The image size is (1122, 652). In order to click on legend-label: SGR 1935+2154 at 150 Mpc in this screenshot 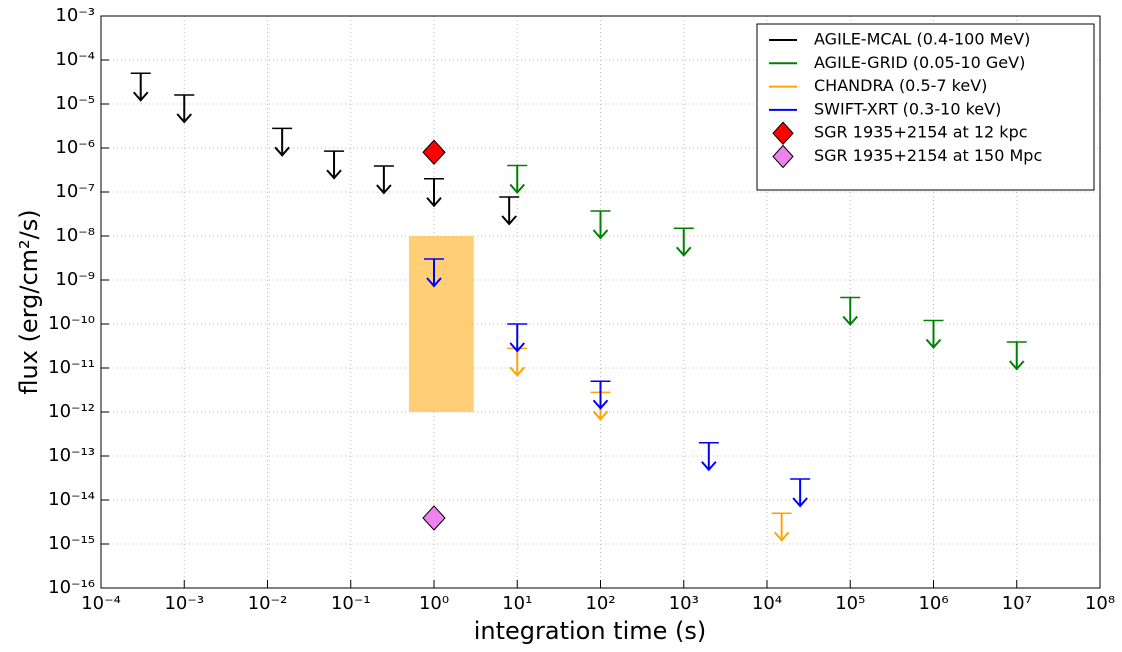, I will do `click(928, 155)`.